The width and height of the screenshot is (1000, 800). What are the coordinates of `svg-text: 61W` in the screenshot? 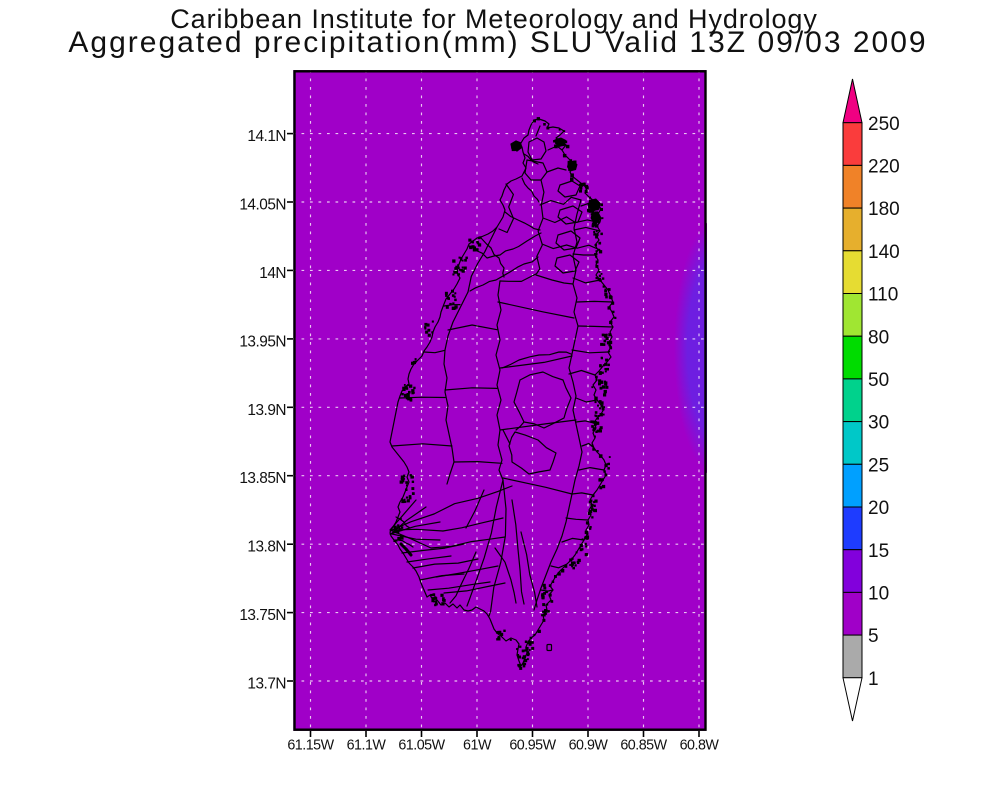 It's located at (477, 746).